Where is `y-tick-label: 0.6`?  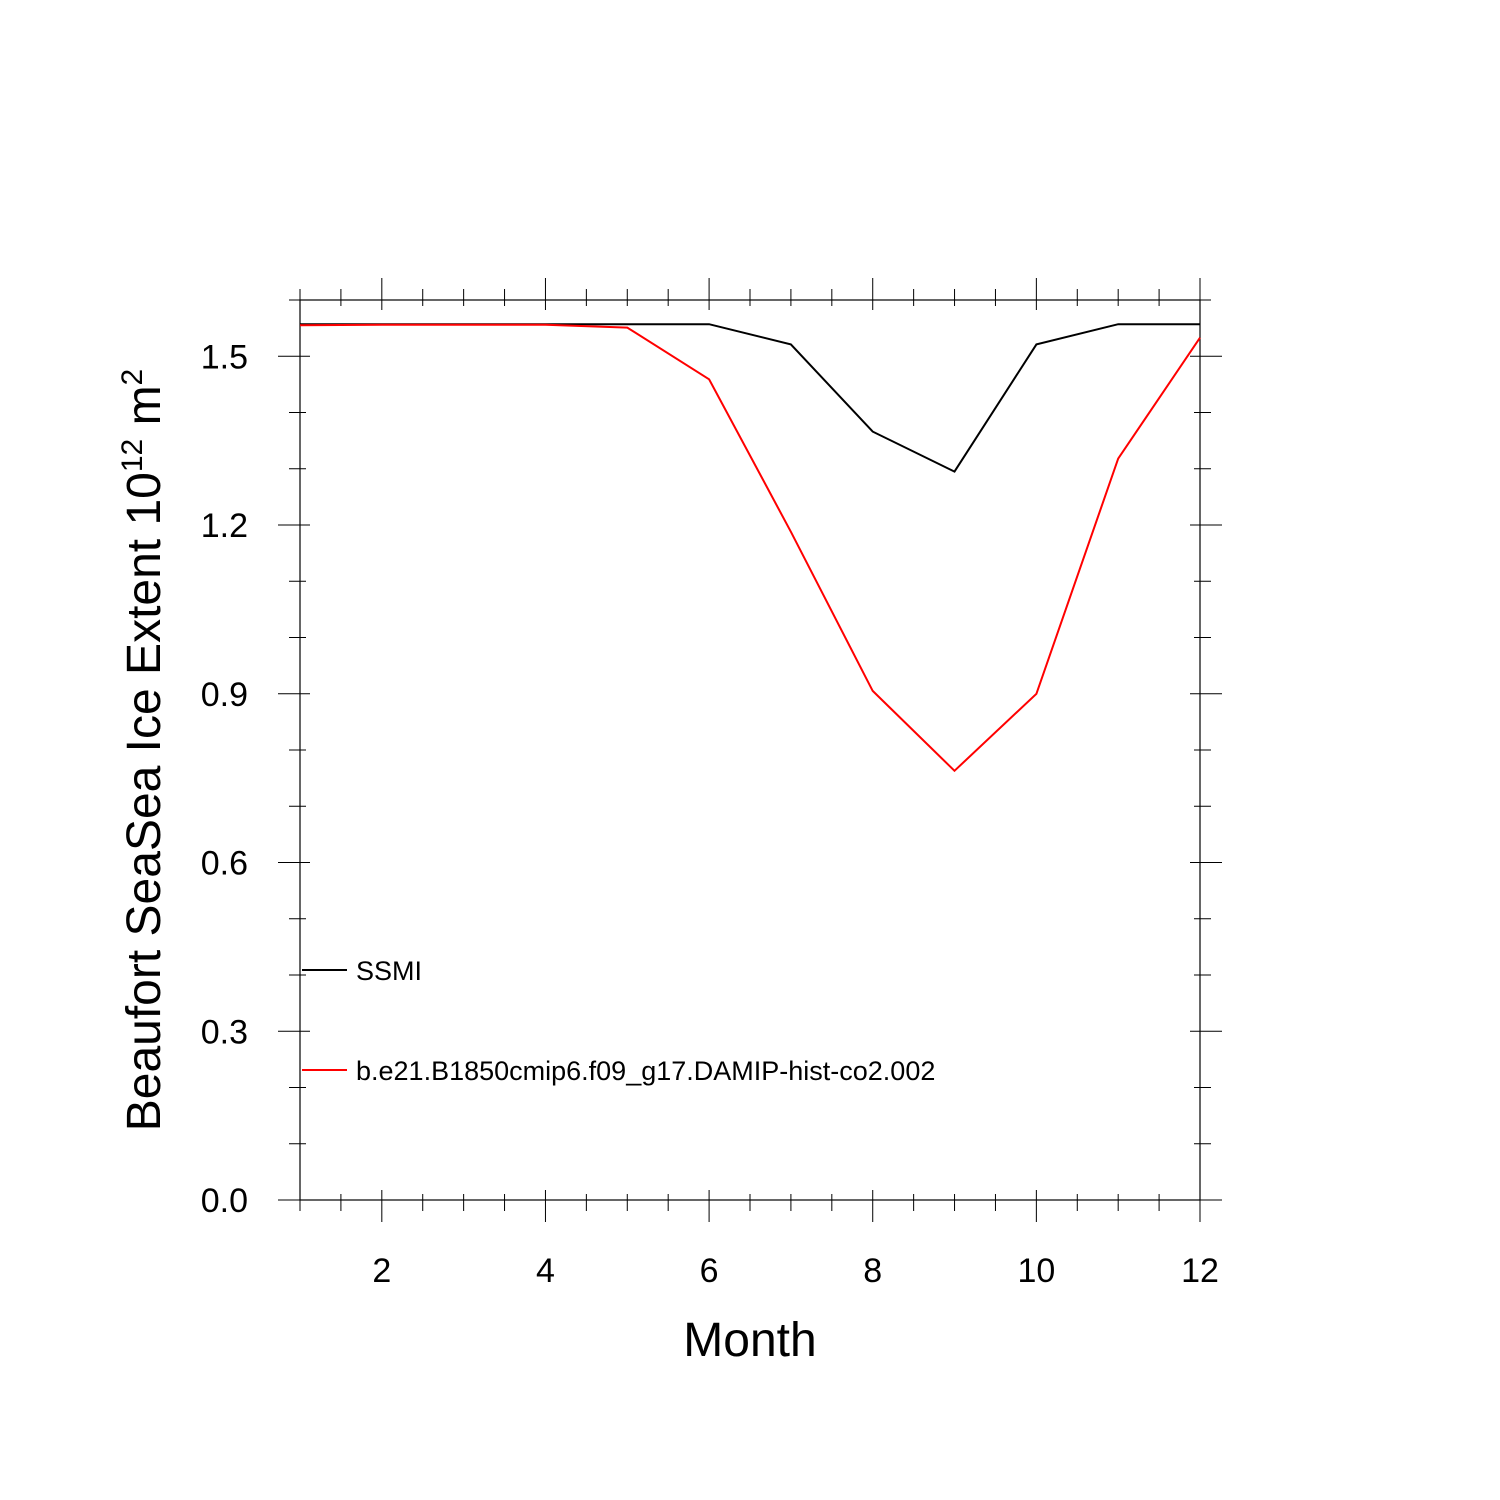 y-tick-label: 0.6 is located at coordinates (224, 864).